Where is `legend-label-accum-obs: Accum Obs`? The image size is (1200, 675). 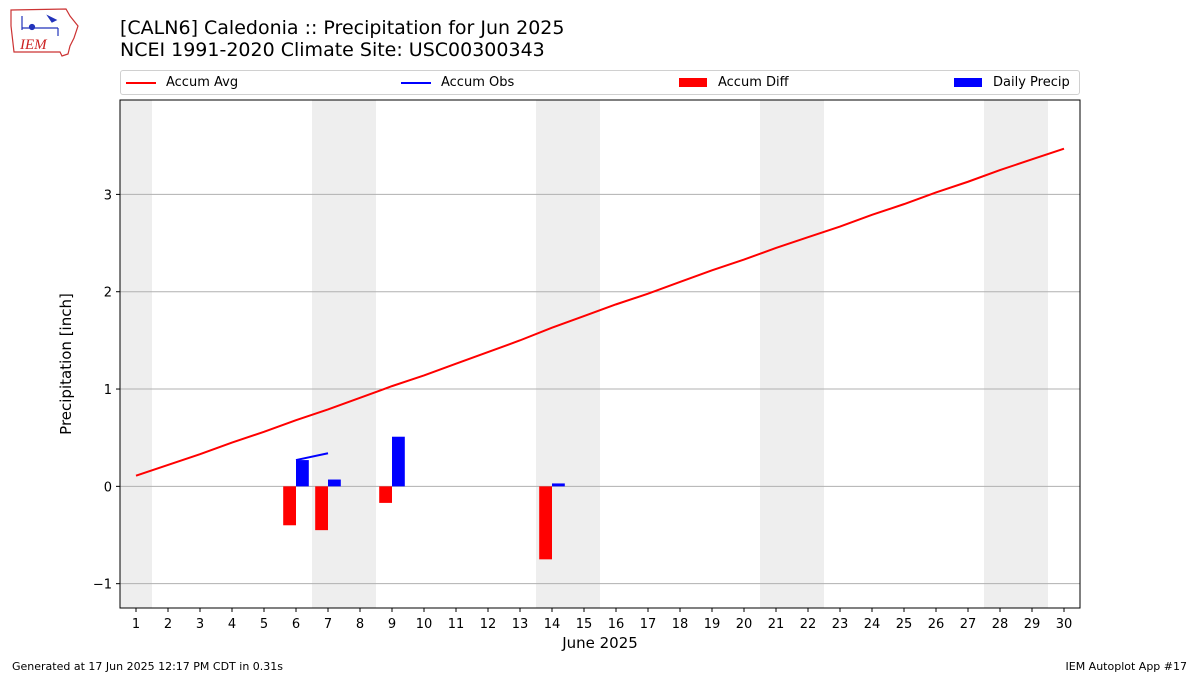 legend-label-accum-obs: Accum Obs is located at coordinates (478, 82).